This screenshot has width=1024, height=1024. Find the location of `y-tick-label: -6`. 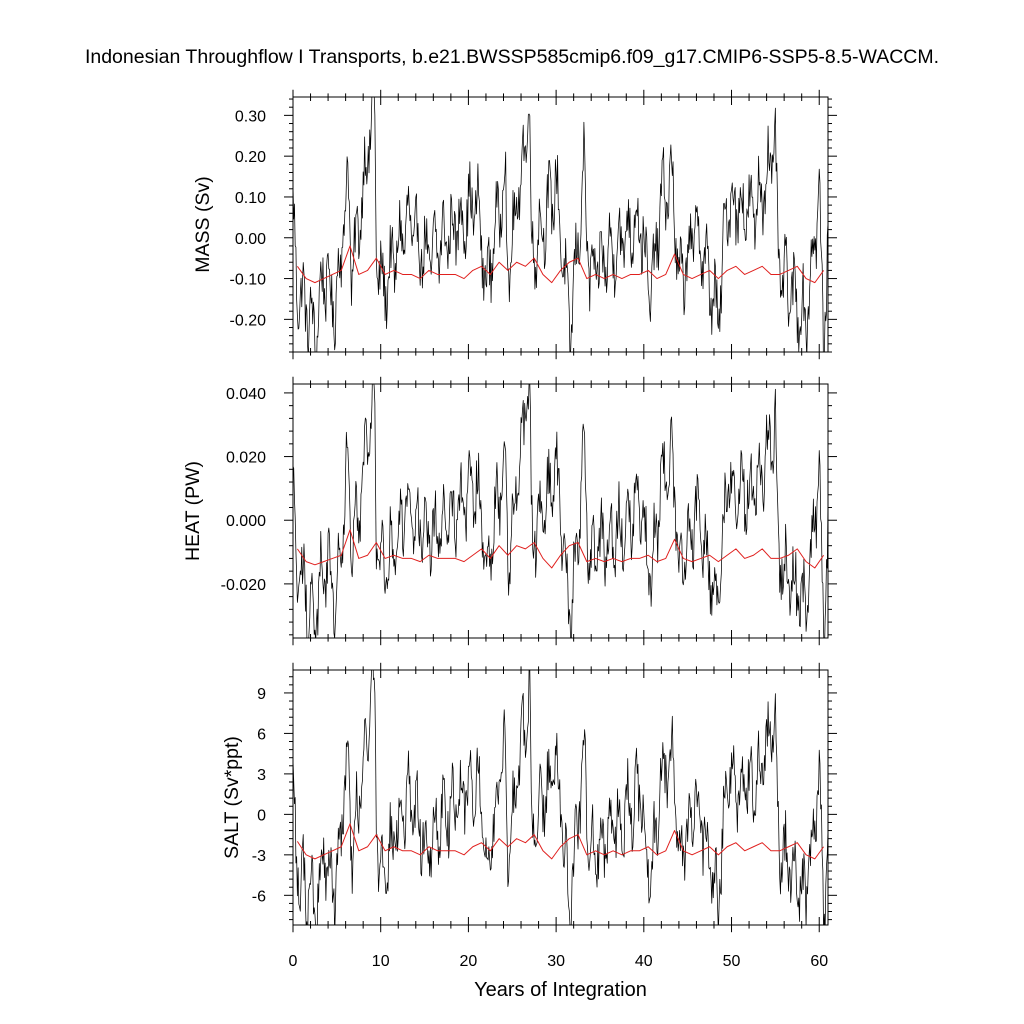

y-tick-label: -6 is located at coordinates (259, 896).